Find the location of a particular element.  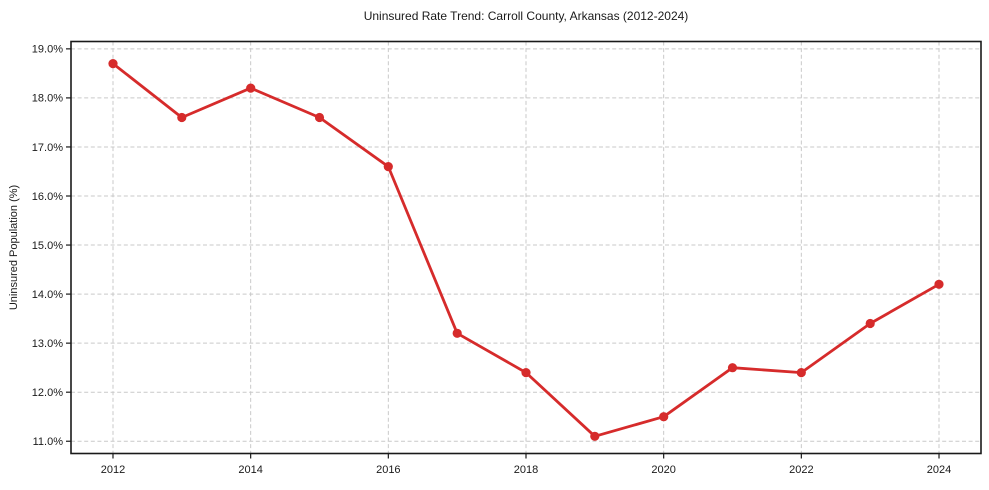

data-point-2023 is located at coordinates (870, 323).